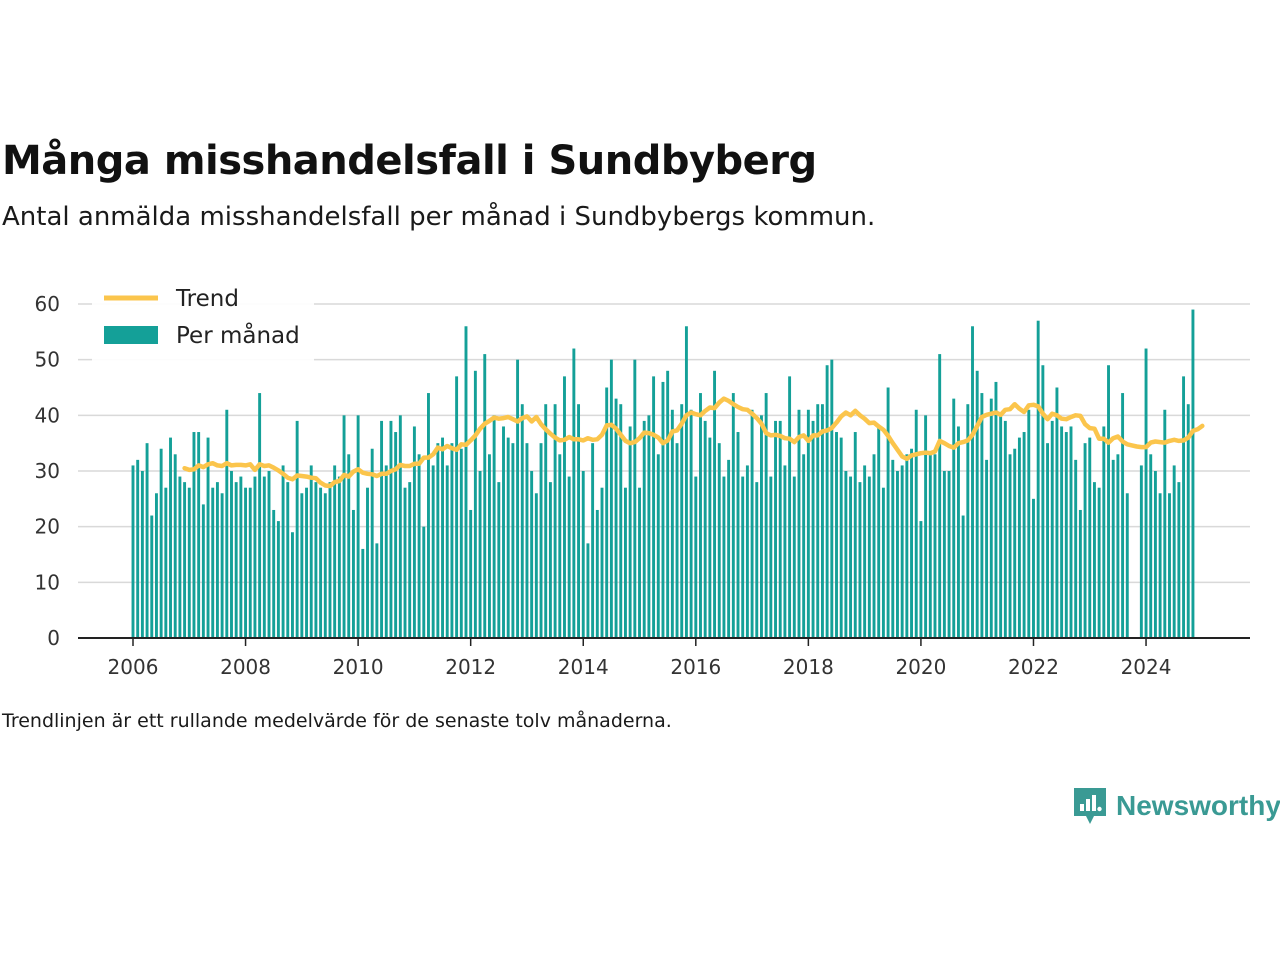 This screenshot has height=960, width=1280. I want to click on y-tick-label: 50, so click(47, 360).